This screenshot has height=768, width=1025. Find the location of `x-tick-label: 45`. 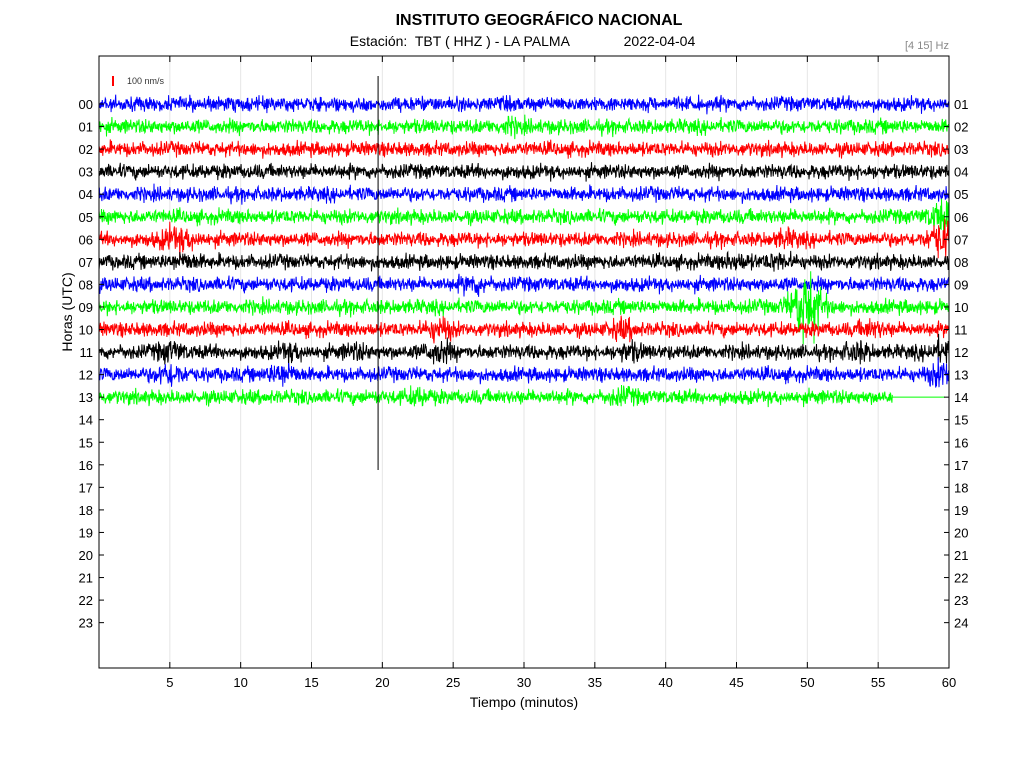

x-tick-label: 45 is located at coordinates (736, 682).